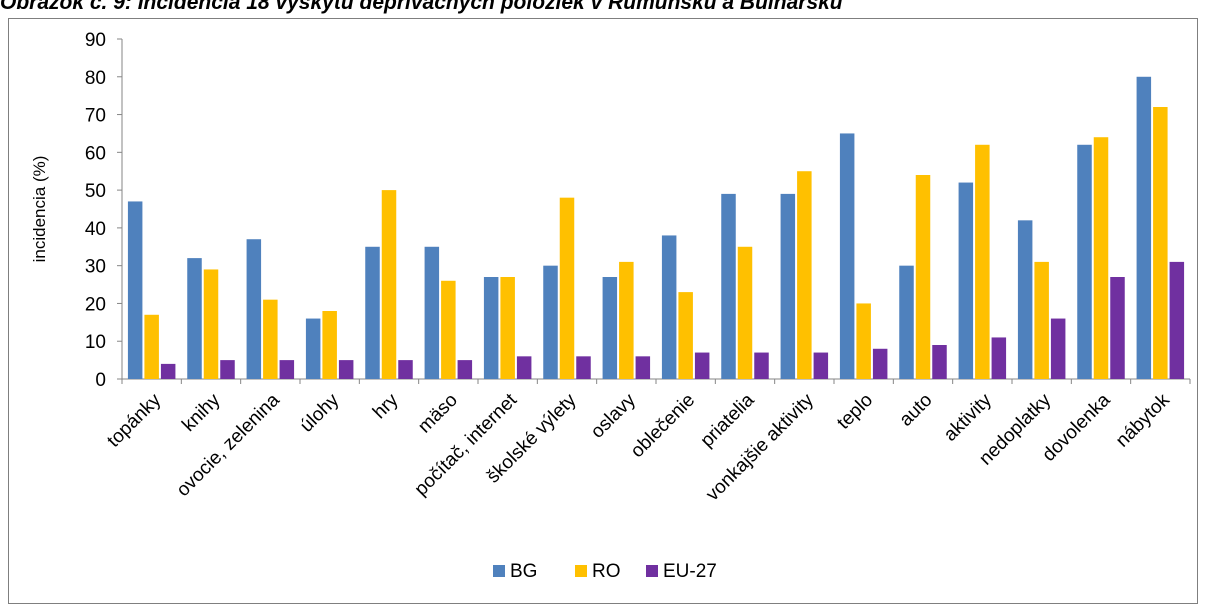 This screenshot has height=610, width=1206. What do you see at coordinates (319, 412) in the screenshot?
I see `x-category-label: úlohy` at bounding box center [319, 412].